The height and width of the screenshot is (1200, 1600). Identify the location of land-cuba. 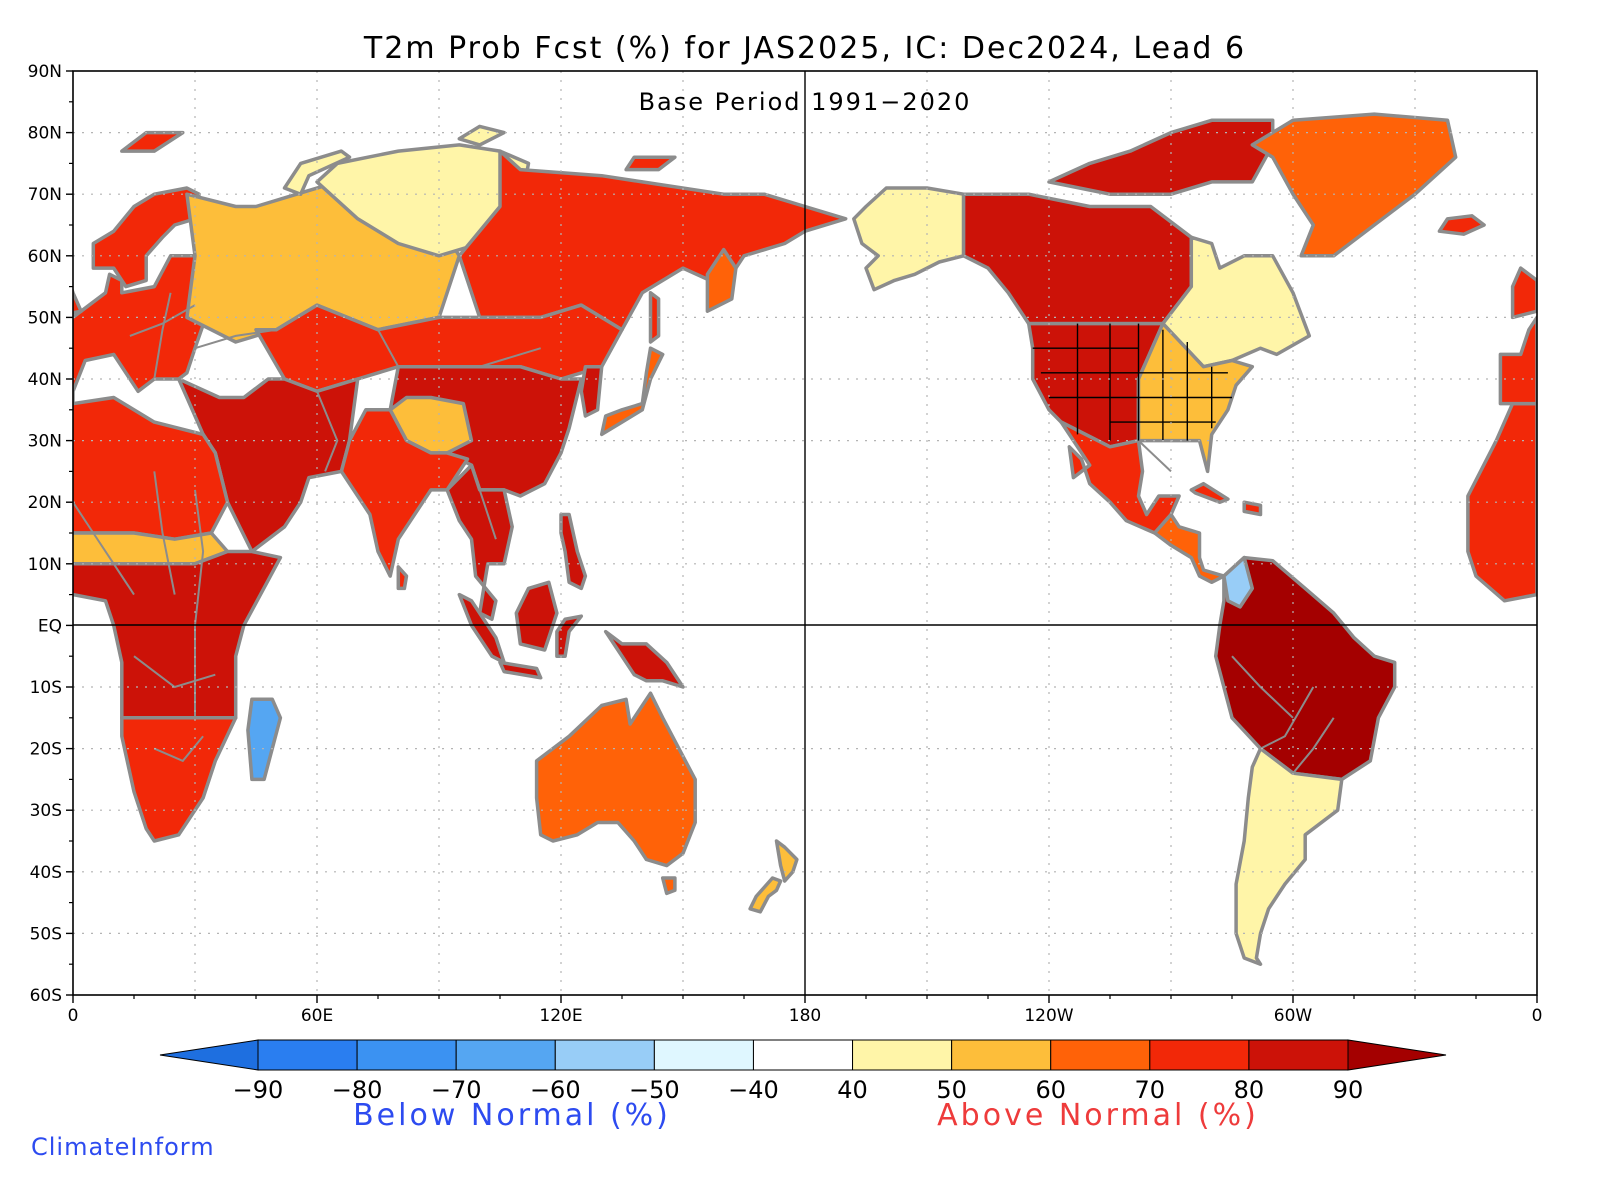
(1209, 492).